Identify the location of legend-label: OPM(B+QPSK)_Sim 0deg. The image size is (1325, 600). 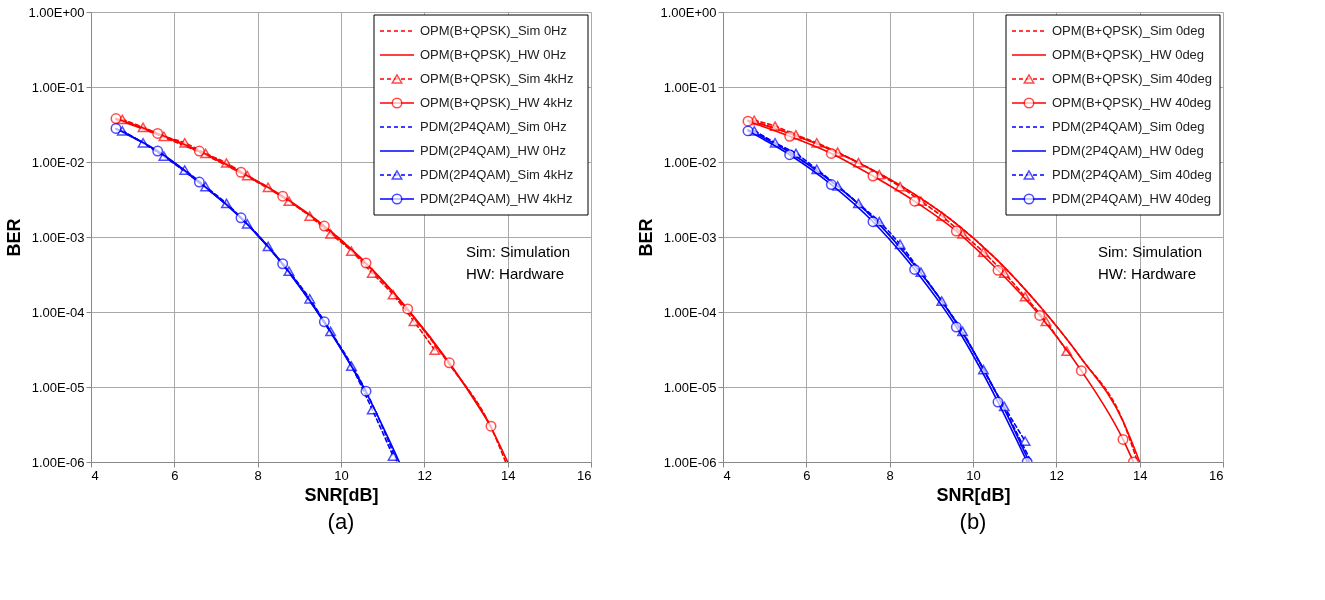
(1128, 30).